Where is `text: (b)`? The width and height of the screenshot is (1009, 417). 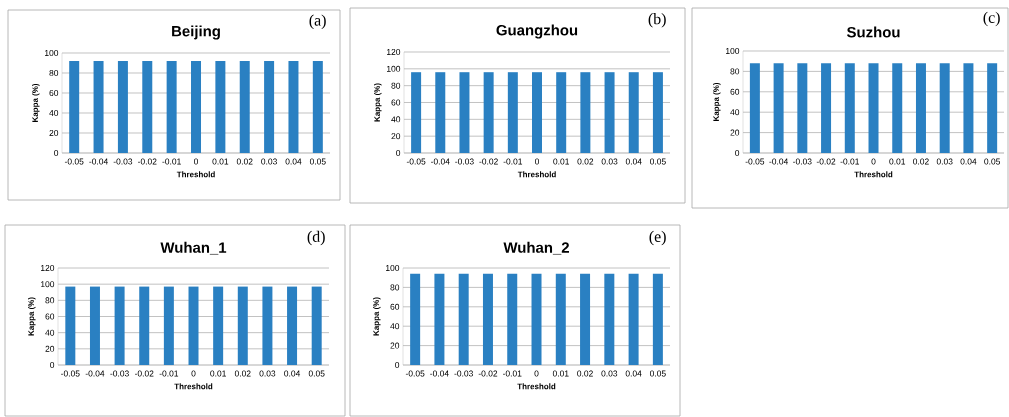 text: (b) is located at coordinates (657, 20).